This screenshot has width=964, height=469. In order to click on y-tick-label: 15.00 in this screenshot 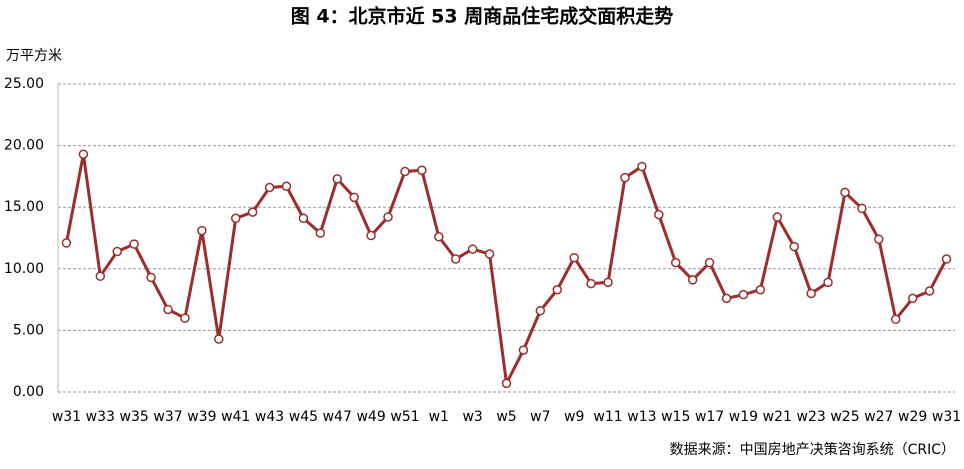, I will do `click(24, 207)`.